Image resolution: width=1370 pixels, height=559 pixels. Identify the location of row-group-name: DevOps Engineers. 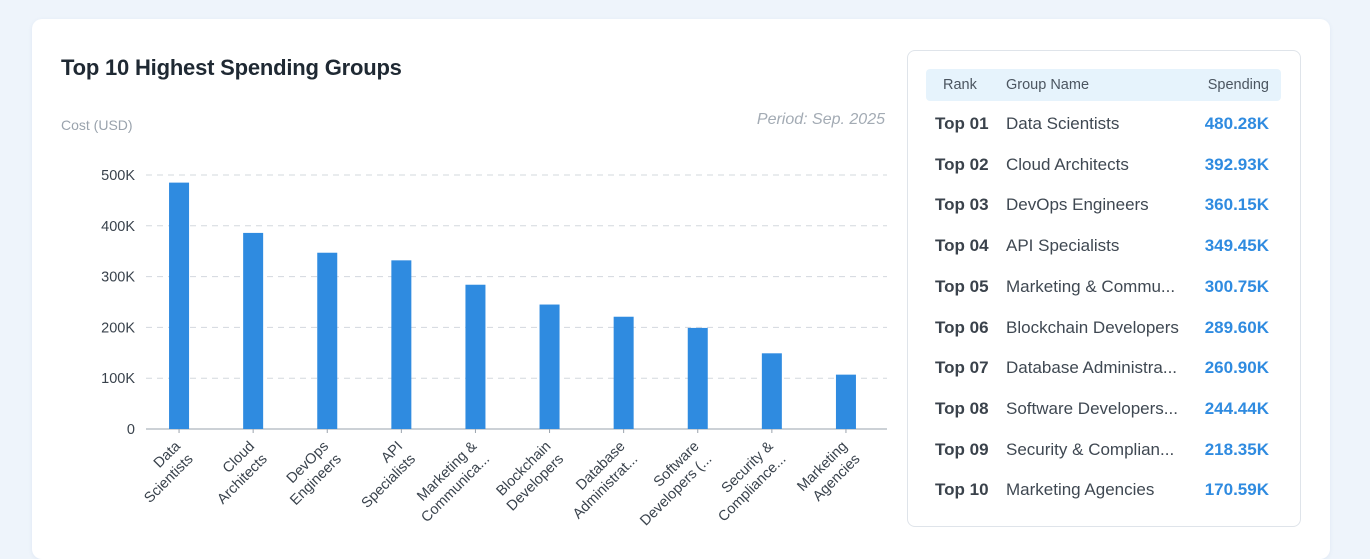
(1077, 205).